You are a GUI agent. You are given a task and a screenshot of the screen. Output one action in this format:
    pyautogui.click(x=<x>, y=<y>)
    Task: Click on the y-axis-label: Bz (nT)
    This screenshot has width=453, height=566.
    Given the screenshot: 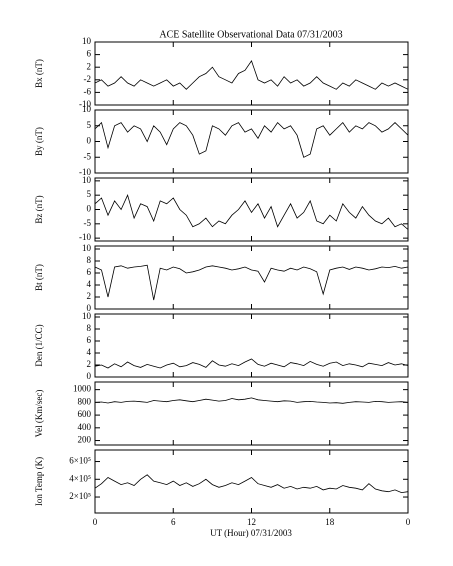 What is the action you would take?
    pyautogui.click(x=39, y=209)
    